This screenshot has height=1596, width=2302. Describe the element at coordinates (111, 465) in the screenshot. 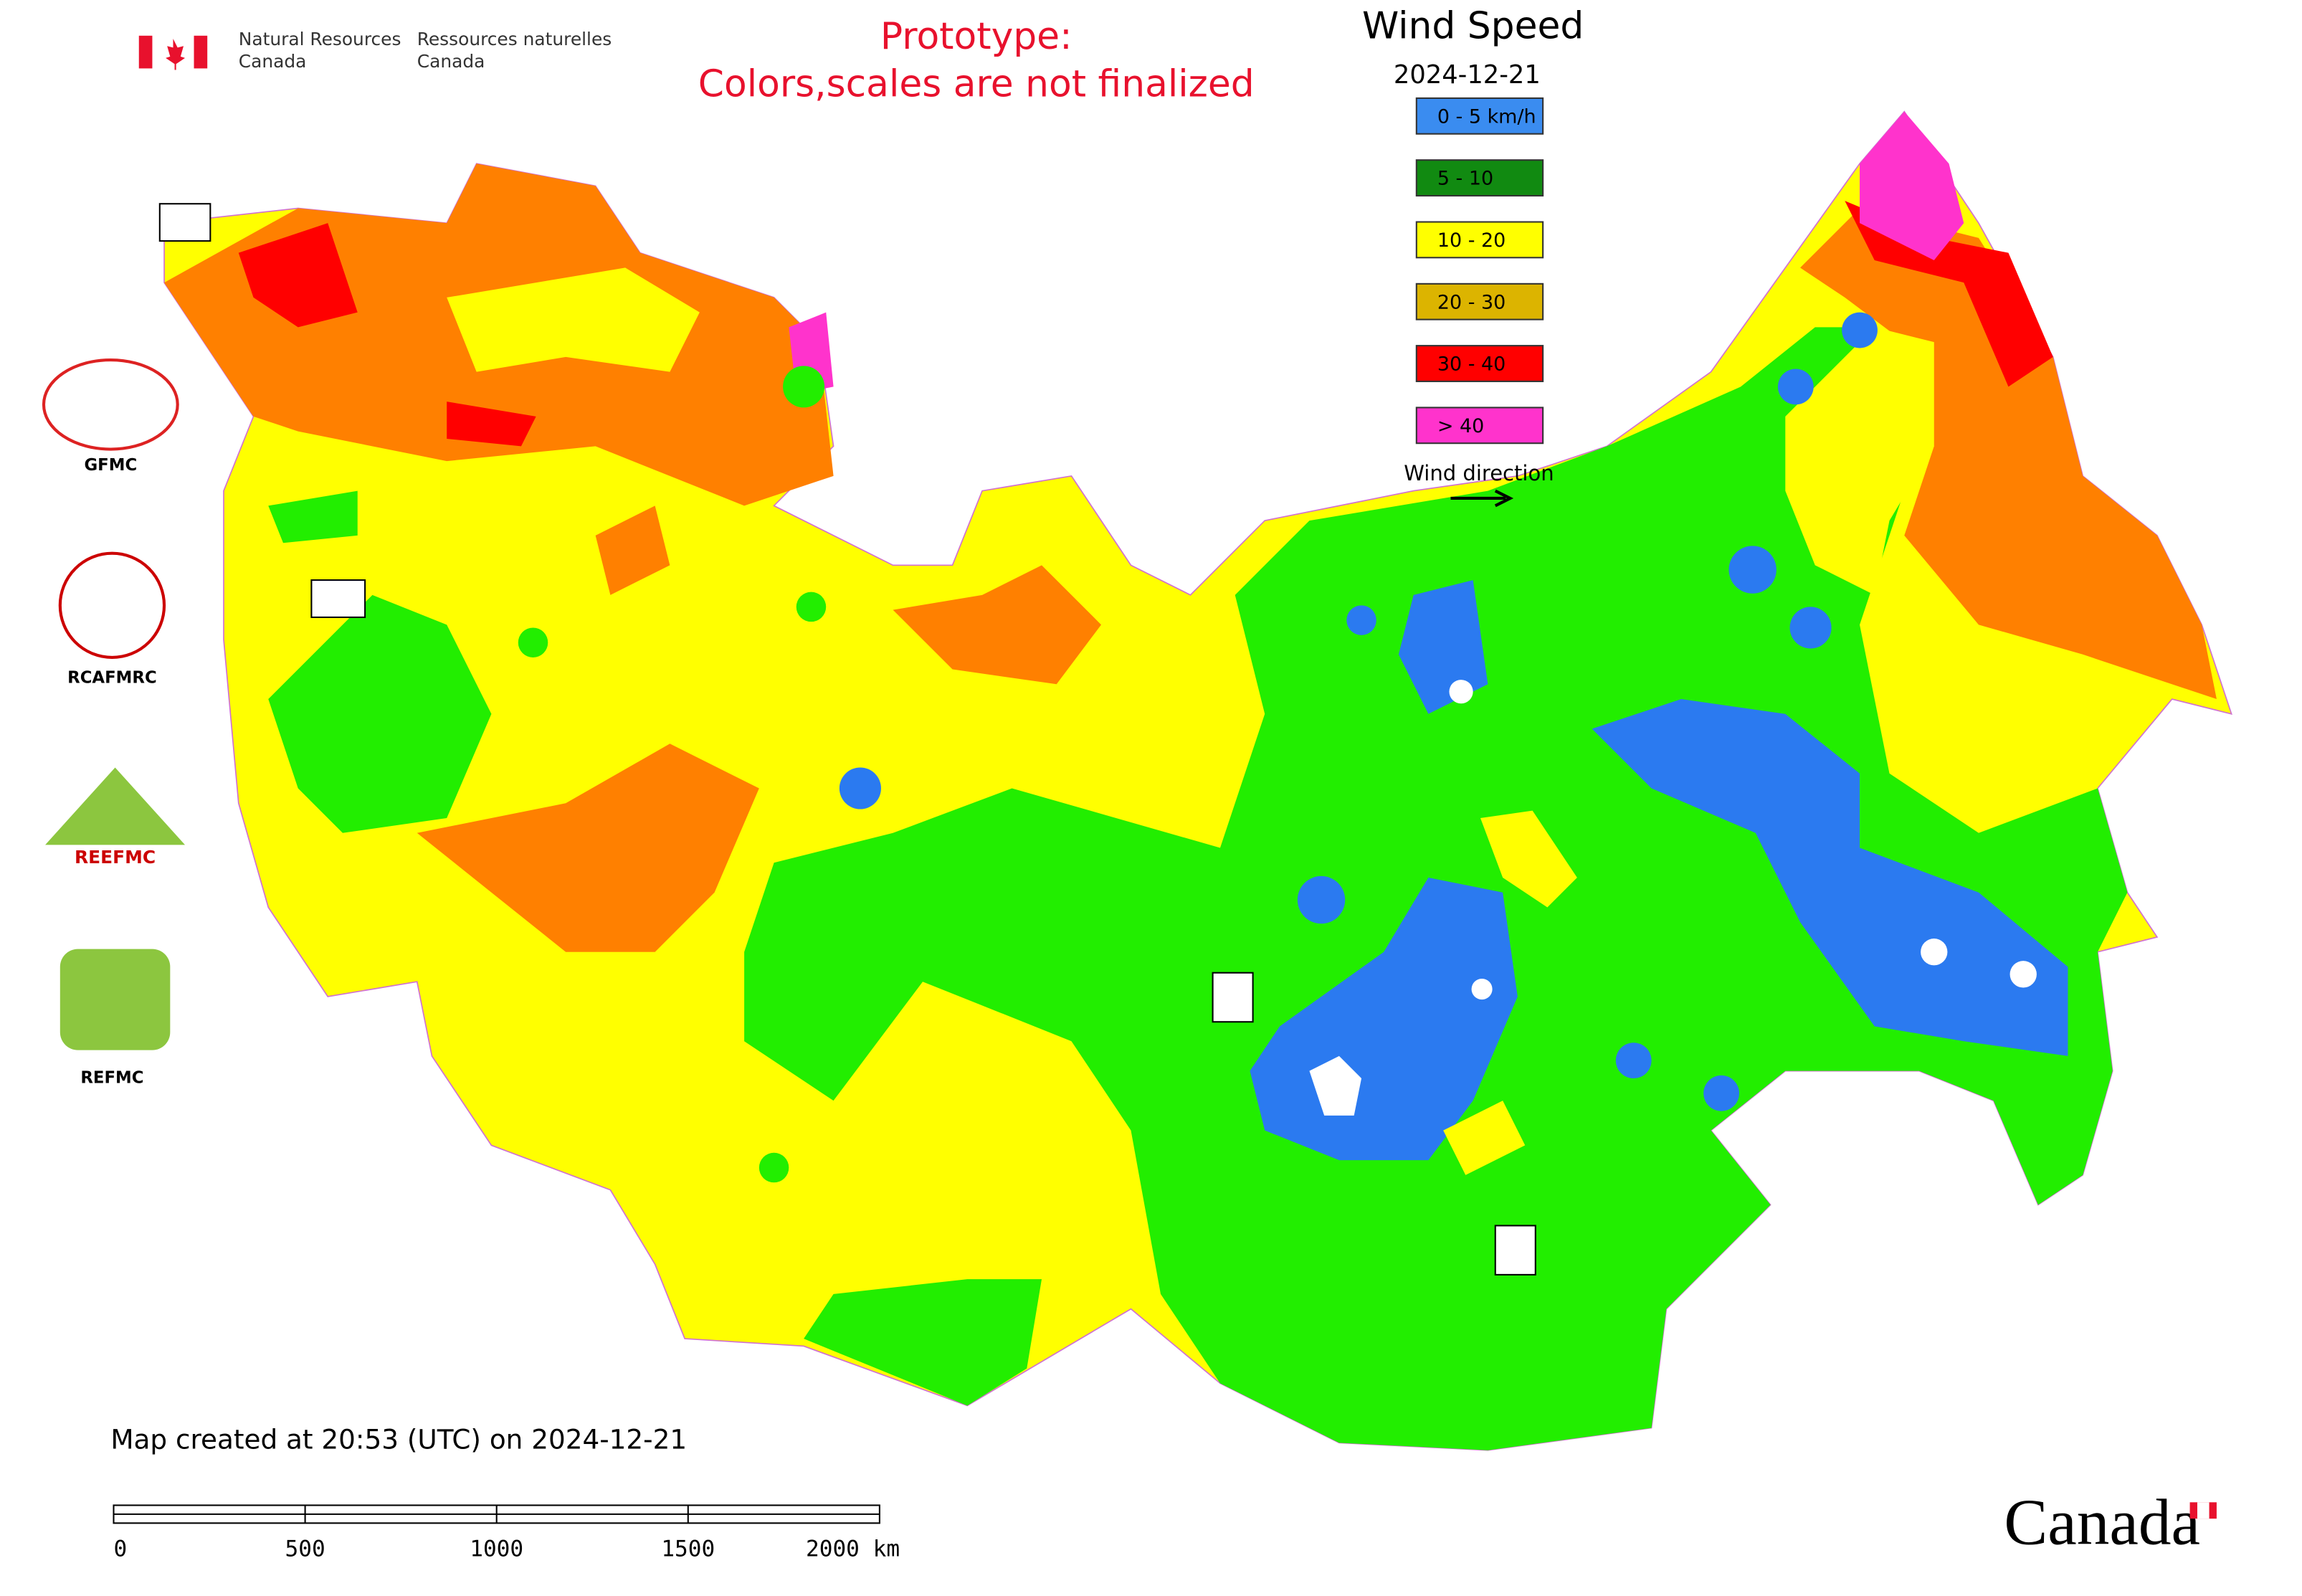

I see `logo-label: GFMC` at that location.